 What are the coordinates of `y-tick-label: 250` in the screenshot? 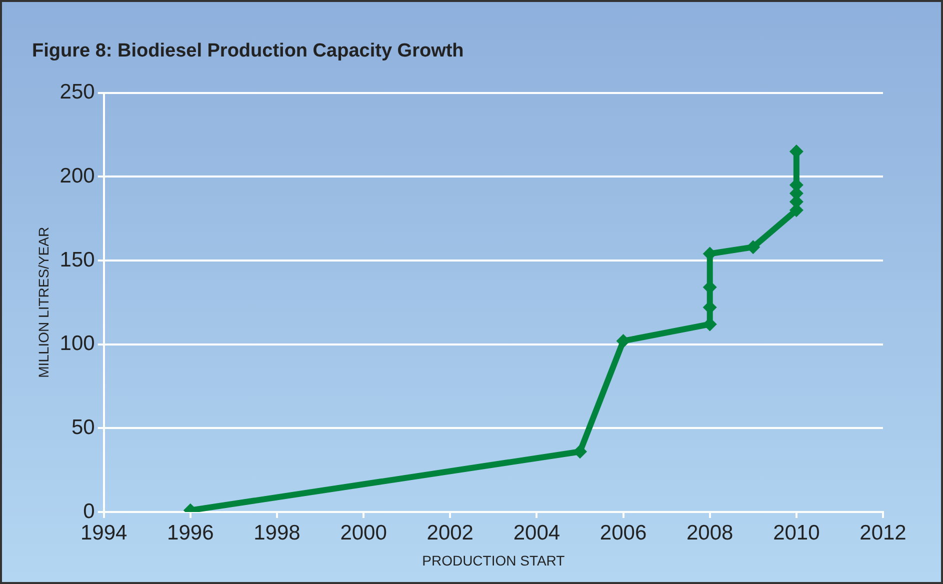 It's located at (77, 92).